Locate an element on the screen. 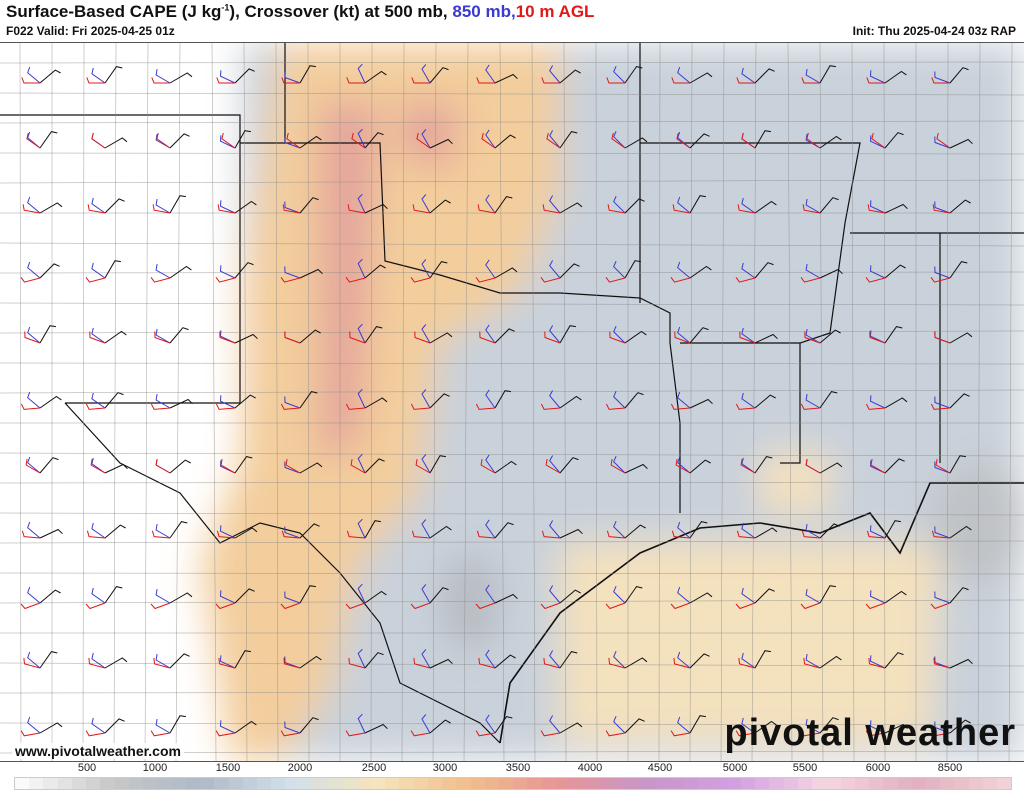  website-url: www.pivotalweather.com is located at coordinates (98, 751).